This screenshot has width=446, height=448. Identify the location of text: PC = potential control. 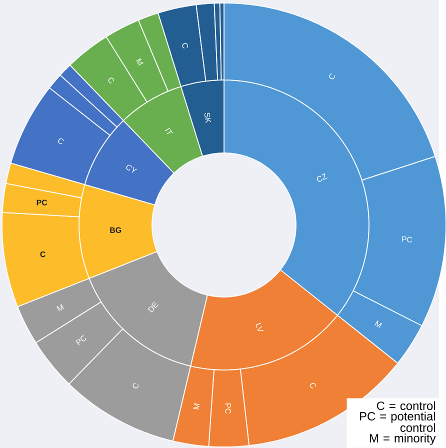
(397, 422).